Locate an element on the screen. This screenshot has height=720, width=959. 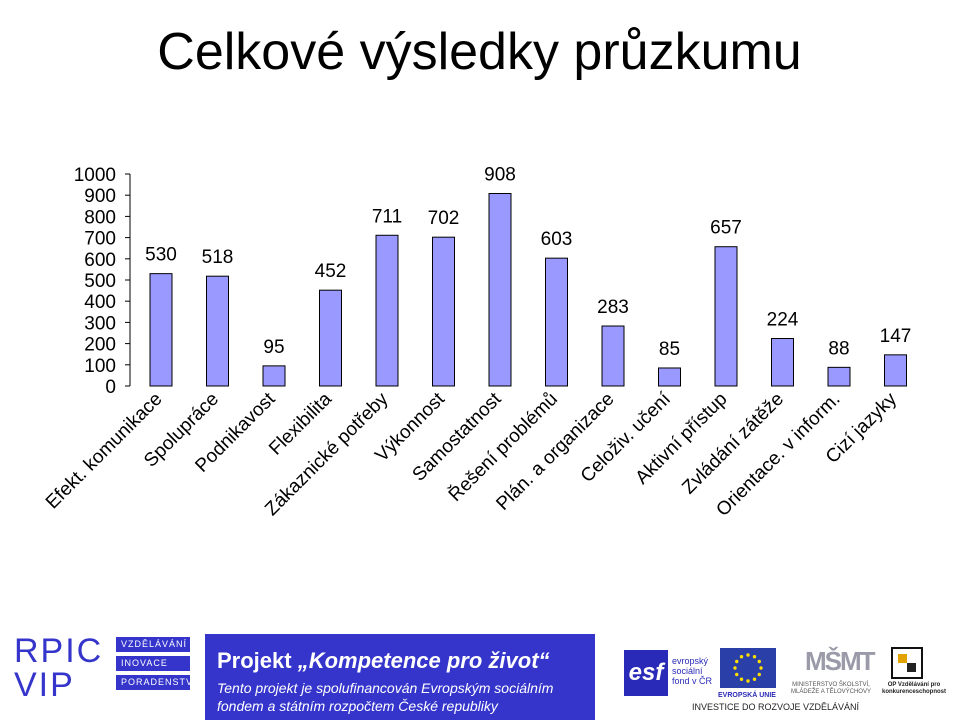
esf-logo: esf is located at coordinates (646, 673).